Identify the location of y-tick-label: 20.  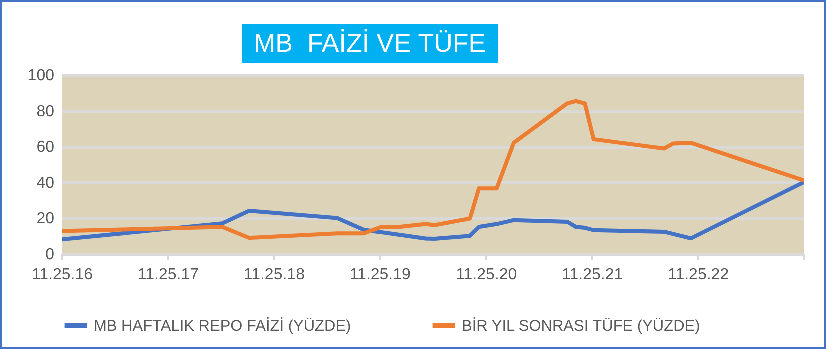
(45, 219).